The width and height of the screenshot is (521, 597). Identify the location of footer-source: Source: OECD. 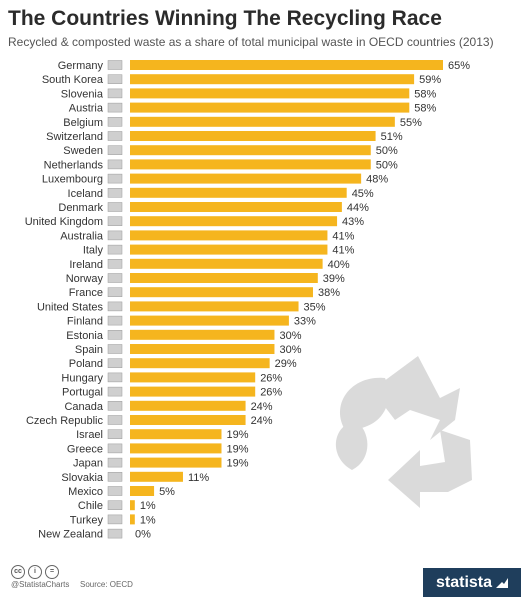
(106, 584).